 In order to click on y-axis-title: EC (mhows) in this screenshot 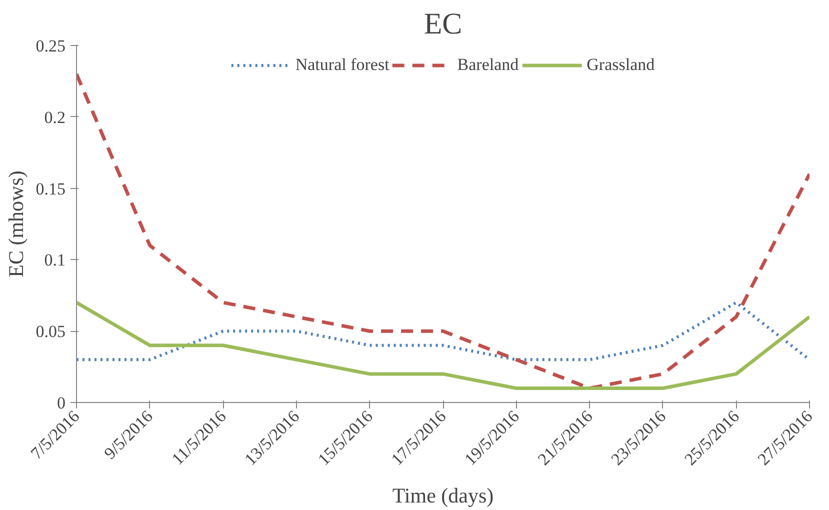, I will do `click(16, 224)`.